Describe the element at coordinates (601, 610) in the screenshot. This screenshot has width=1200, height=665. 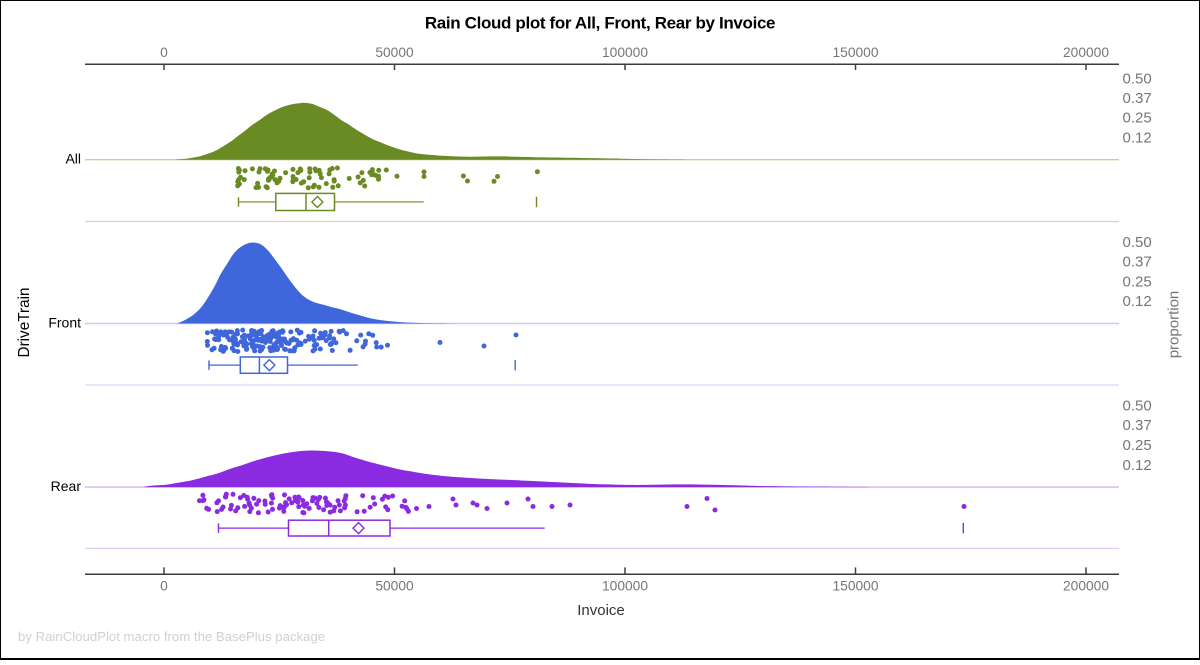
I see `svg-text: Invoice` at that location.